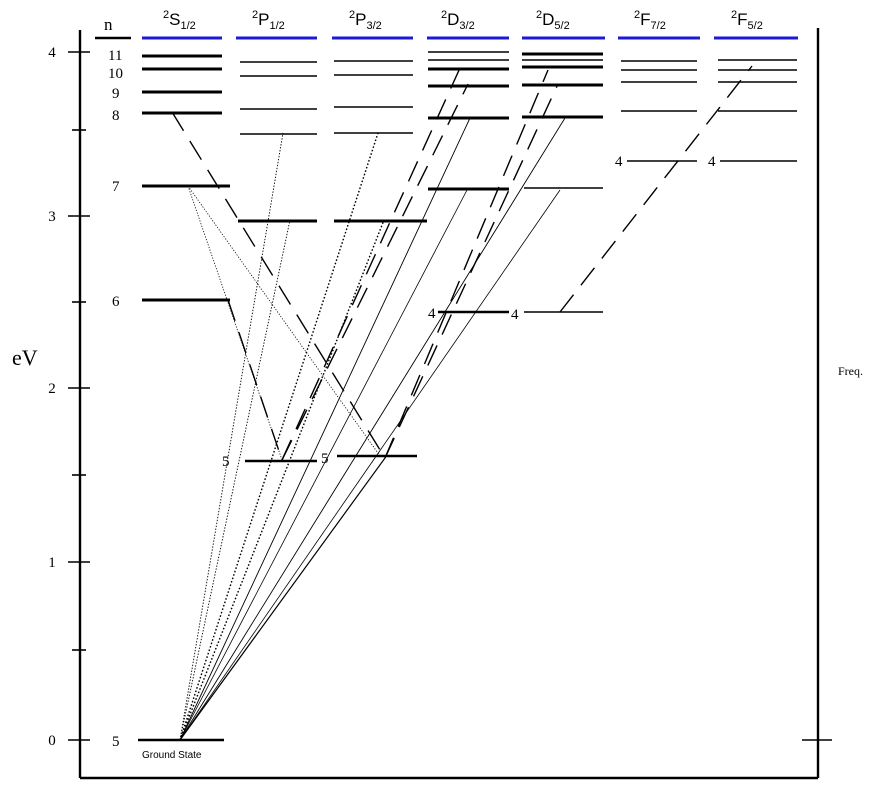  Describe the element at coordinates (172, 755) in the screenshot. I see `ground-state-label: Ground State` at that location.